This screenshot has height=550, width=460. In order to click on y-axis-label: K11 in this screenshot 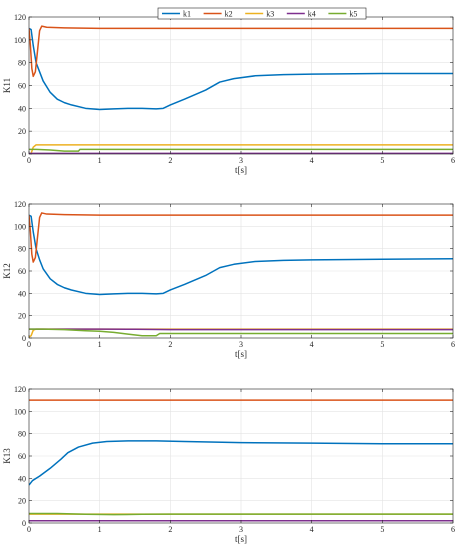, I will do `click(7, 85)`.